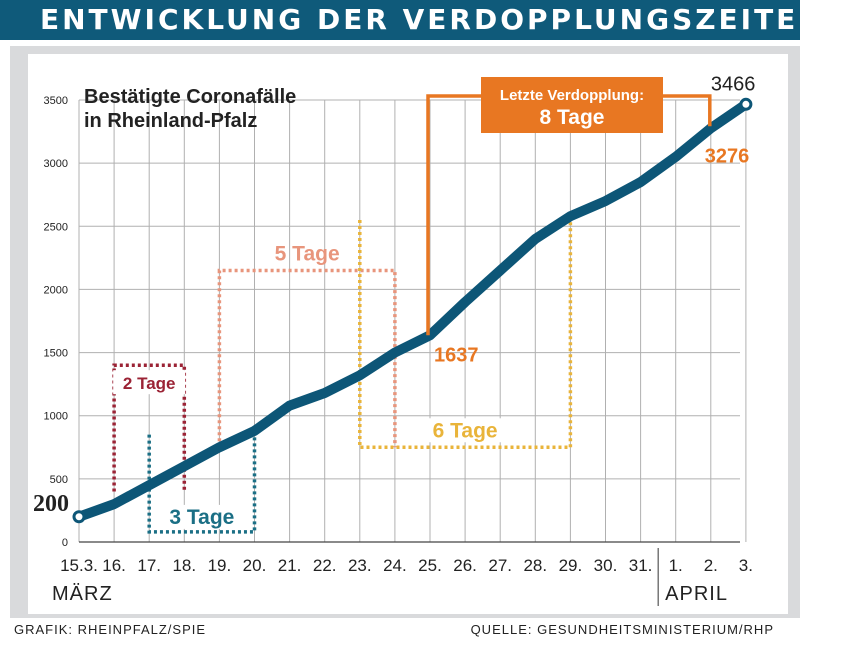 The image size is (854, 649). Describe the element at coordinates (432, 19) in the screenshot. I see `page-title: ENTWICKLUNG DER VERDOPPLUNGSZEITEN` at that location.